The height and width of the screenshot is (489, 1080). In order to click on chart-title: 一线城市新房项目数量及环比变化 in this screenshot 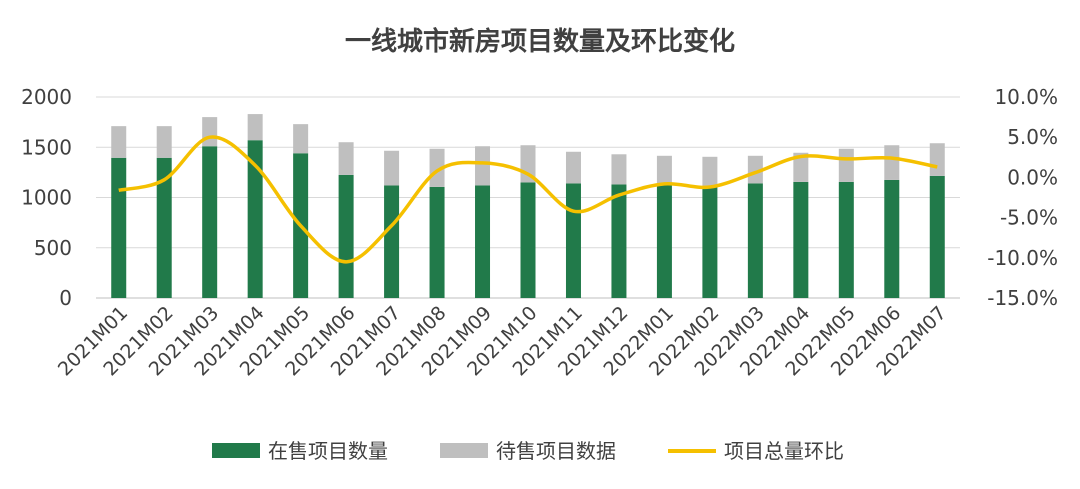, I will do `click(540, 41)`.